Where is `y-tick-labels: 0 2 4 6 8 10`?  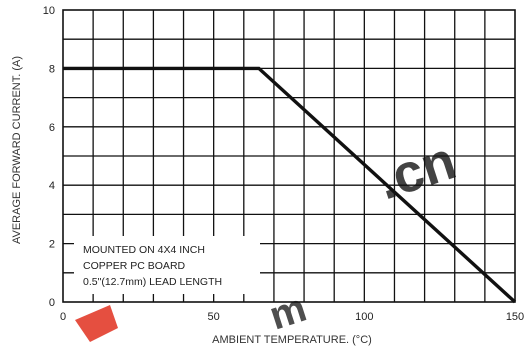
y-tick-labels: 0 2 4 6 8 10 is located at coordinates (49, 157).